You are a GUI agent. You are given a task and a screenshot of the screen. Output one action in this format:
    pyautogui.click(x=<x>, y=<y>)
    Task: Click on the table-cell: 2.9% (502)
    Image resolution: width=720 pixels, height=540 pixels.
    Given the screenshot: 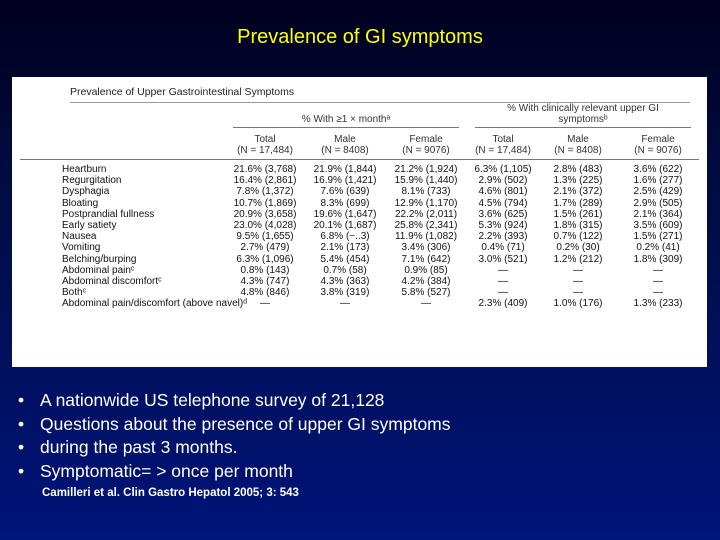 What is the action you would take?
    pyautogui.click(x=503, y=181)
    